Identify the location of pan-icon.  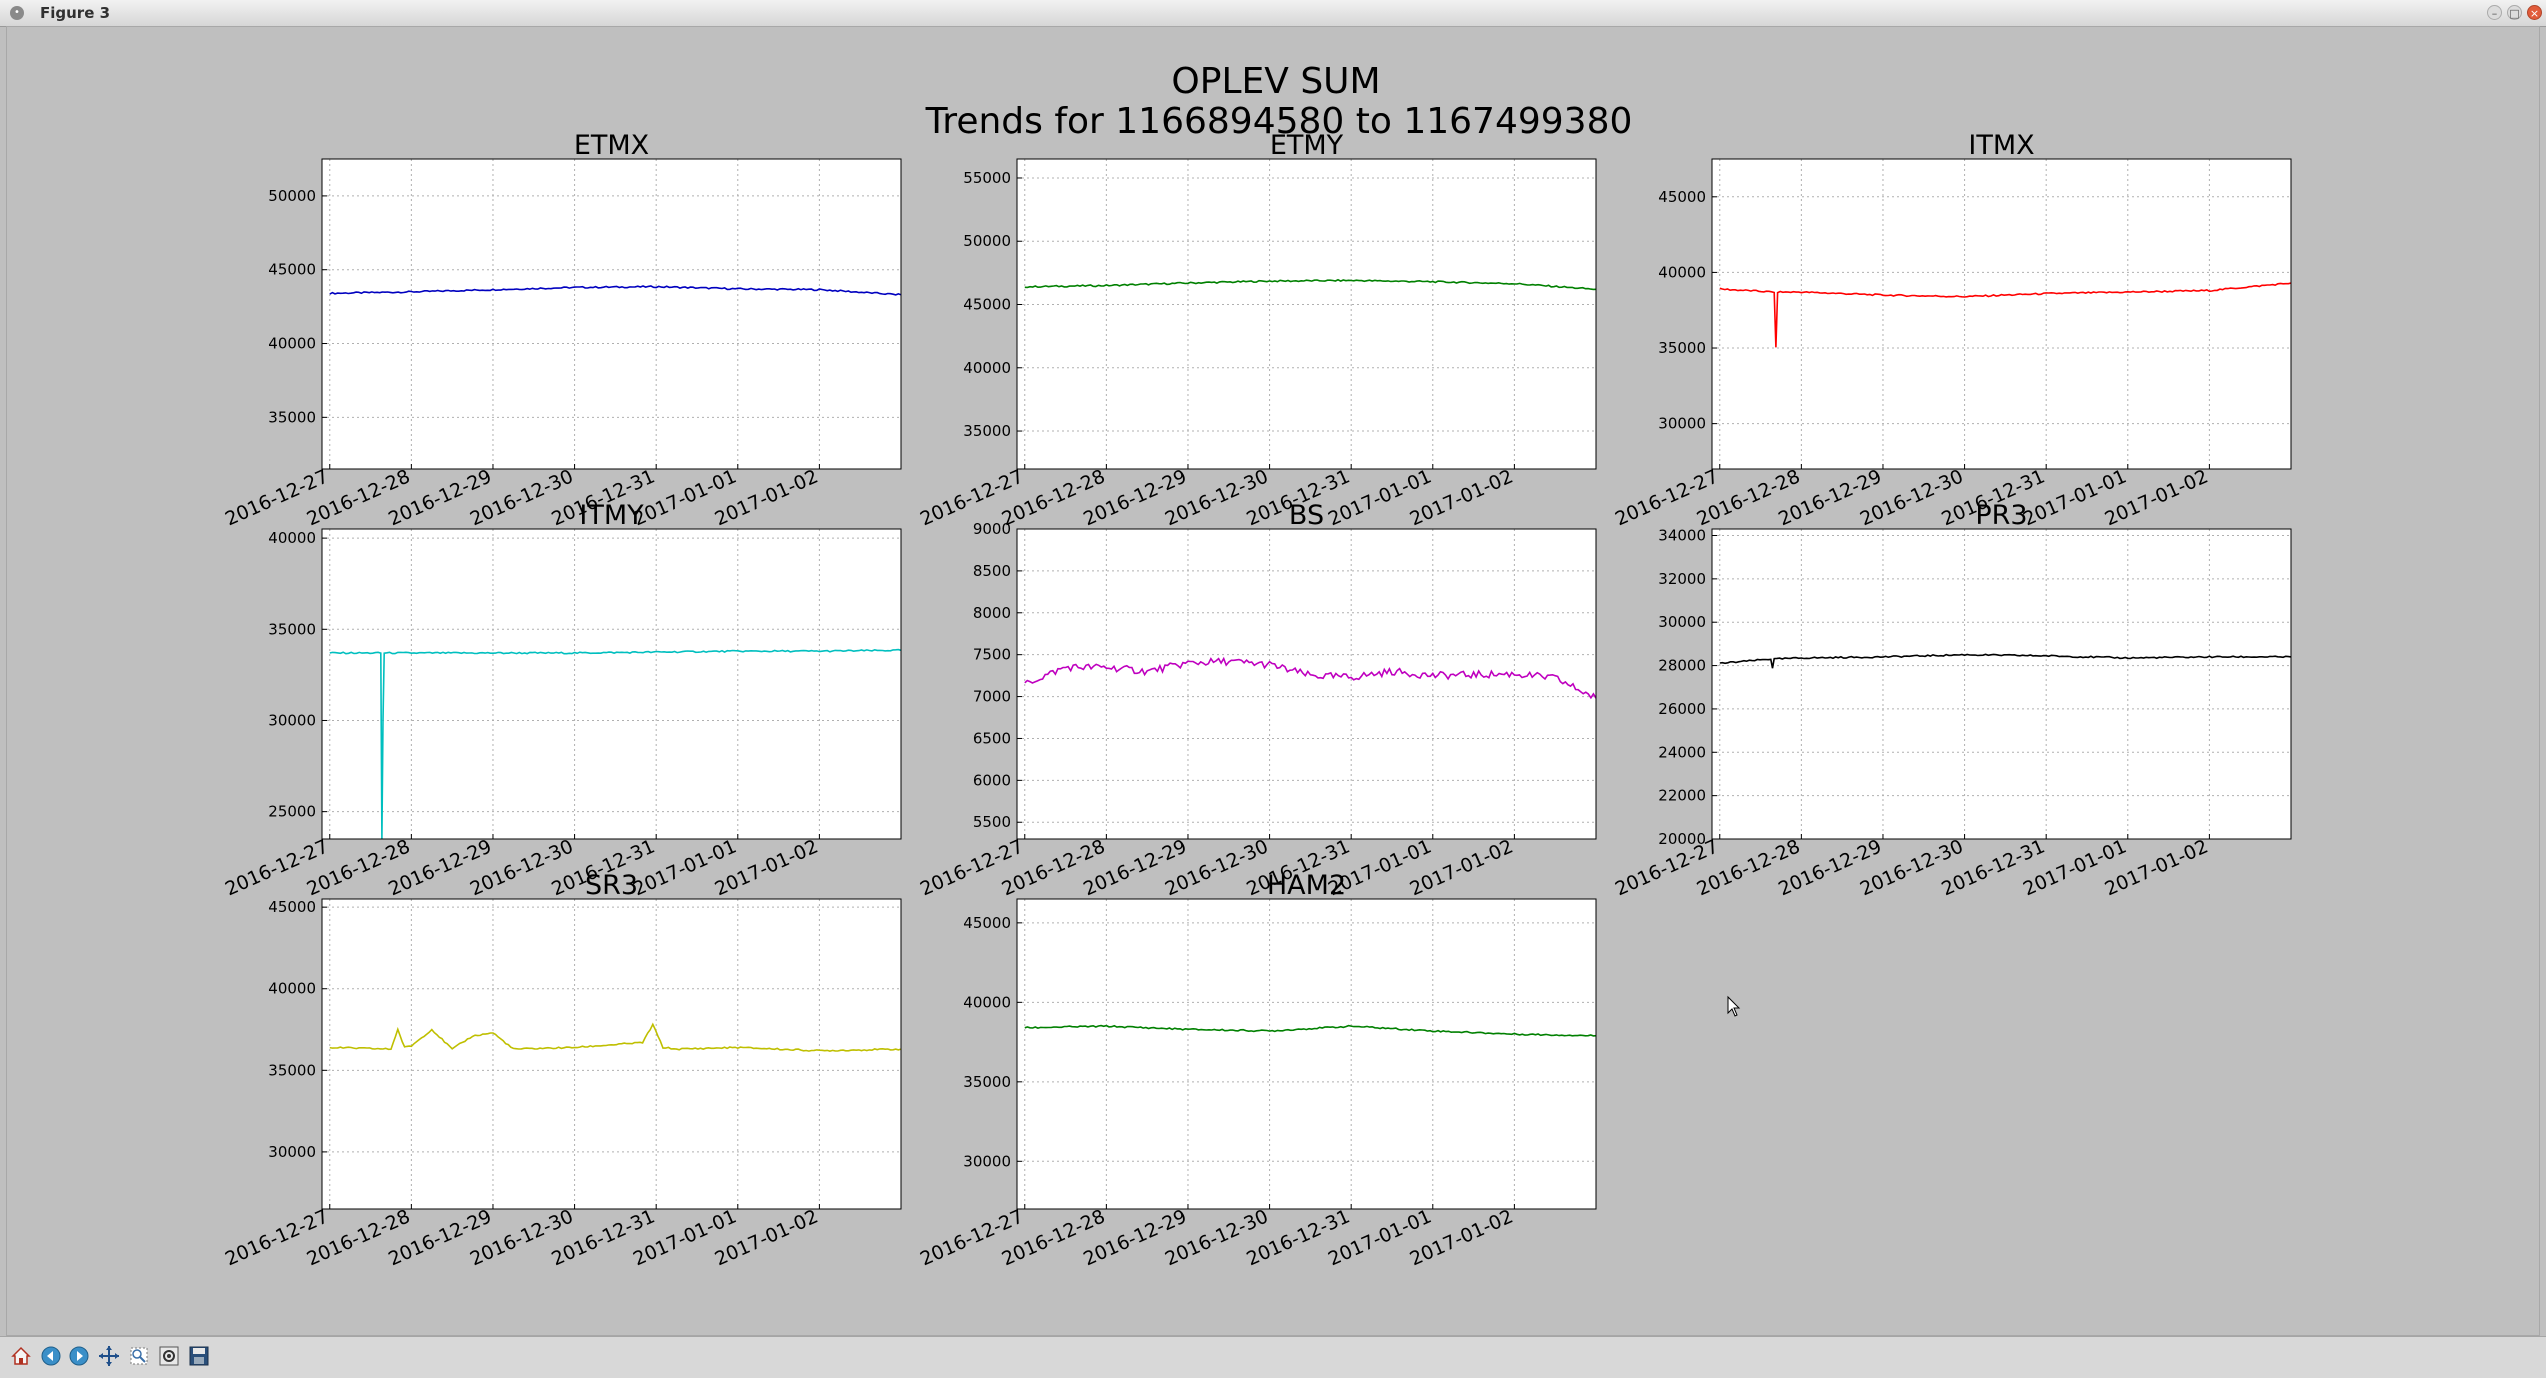
(109, 1356).